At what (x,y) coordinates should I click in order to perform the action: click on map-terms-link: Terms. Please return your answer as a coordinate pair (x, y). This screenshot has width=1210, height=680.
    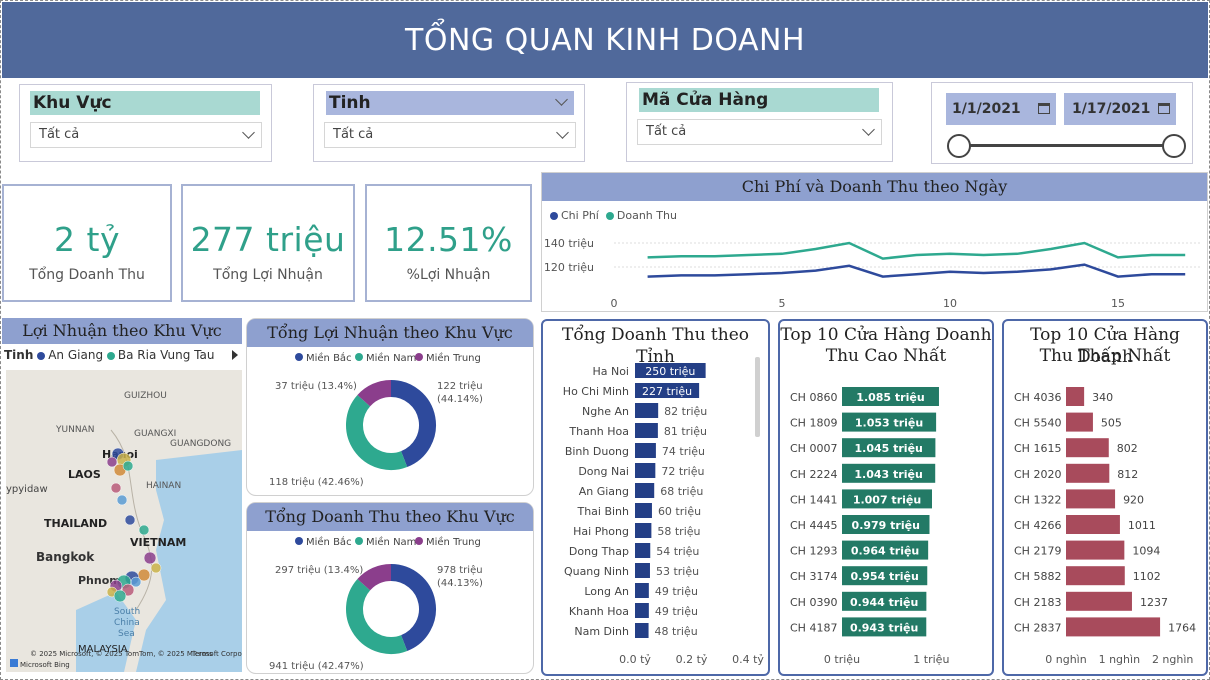
    Looking at the image, I should click on (202, 654).